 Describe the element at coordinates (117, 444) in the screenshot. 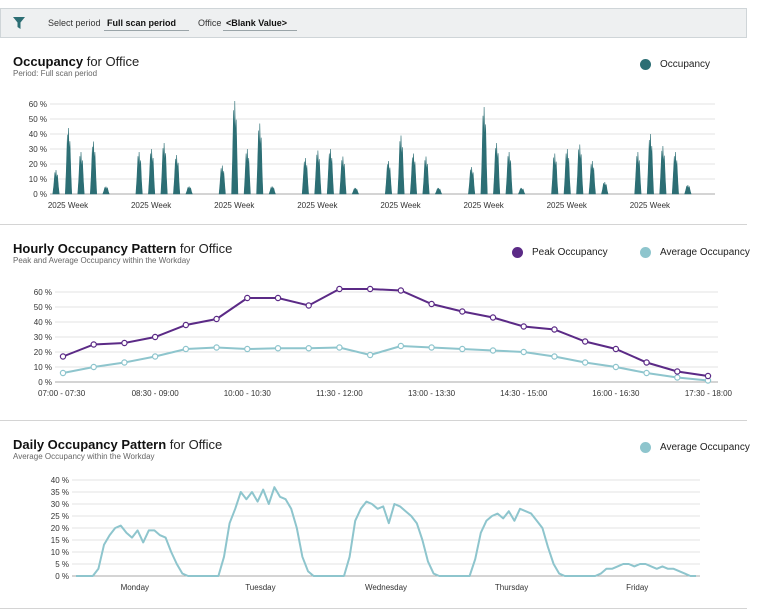

I see `daily-title: Daily Occupancy Pattern for Office` at that location.